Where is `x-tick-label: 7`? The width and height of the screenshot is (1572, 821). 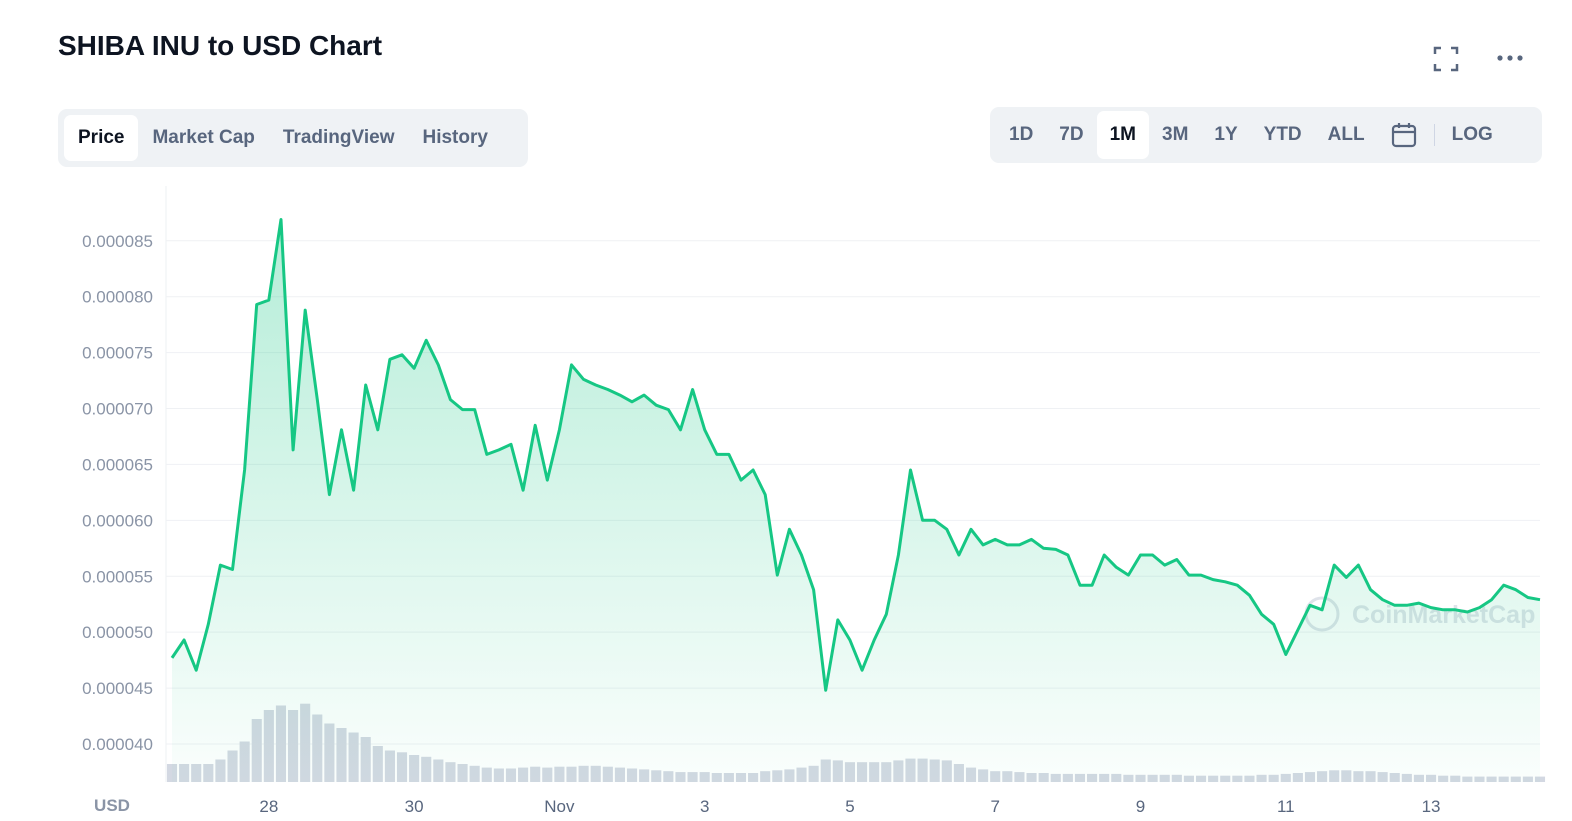 x-tick-label: 7 is located at coordinates (994, 806).